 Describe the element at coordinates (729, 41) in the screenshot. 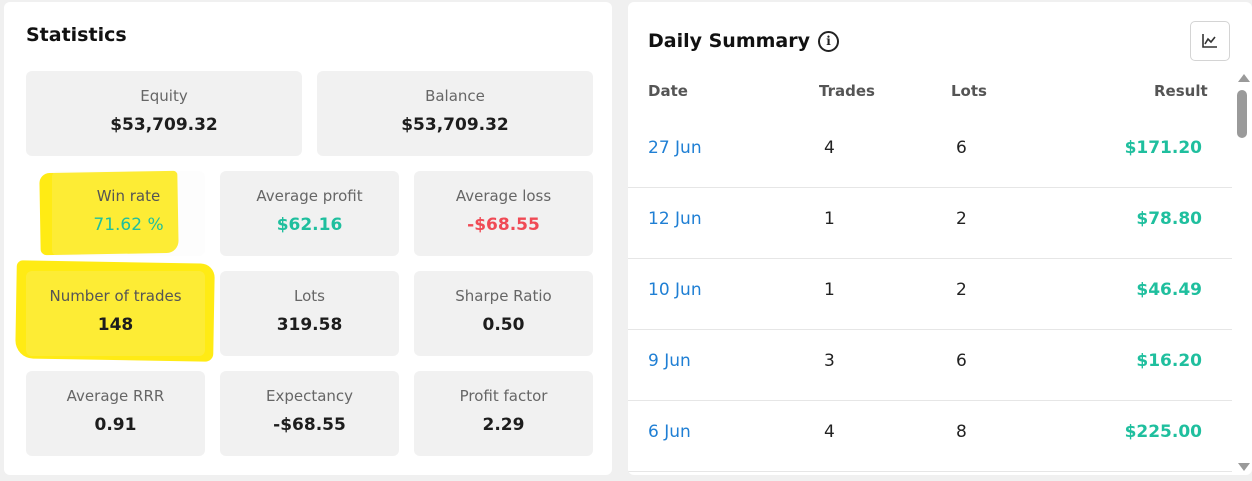

I see `daily-summary-title: Daily Summary` at that location.